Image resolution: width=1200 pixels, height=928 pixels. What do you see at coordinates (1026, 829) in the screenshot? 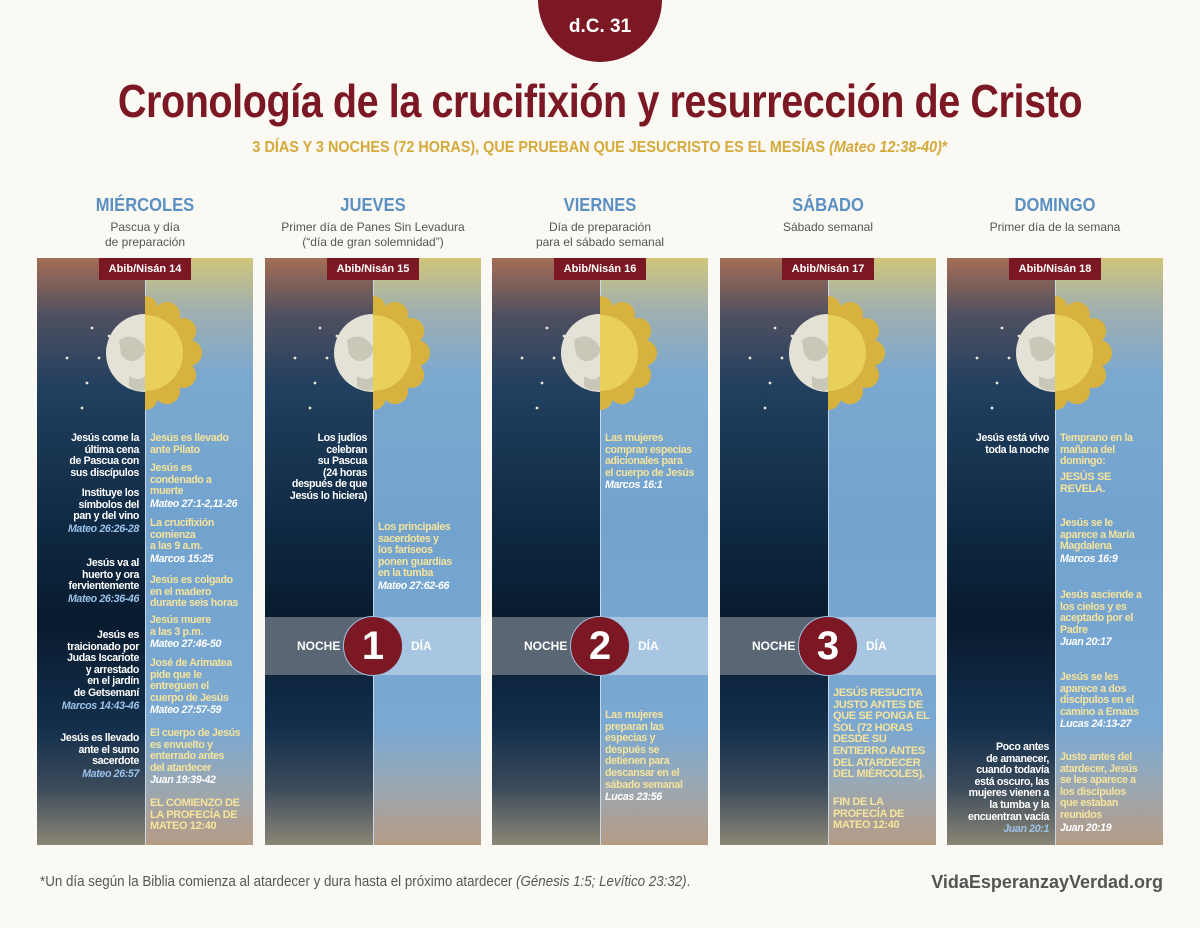
I see `scripture-reference: Juan 20:1` at bounding box center [1026, 829].